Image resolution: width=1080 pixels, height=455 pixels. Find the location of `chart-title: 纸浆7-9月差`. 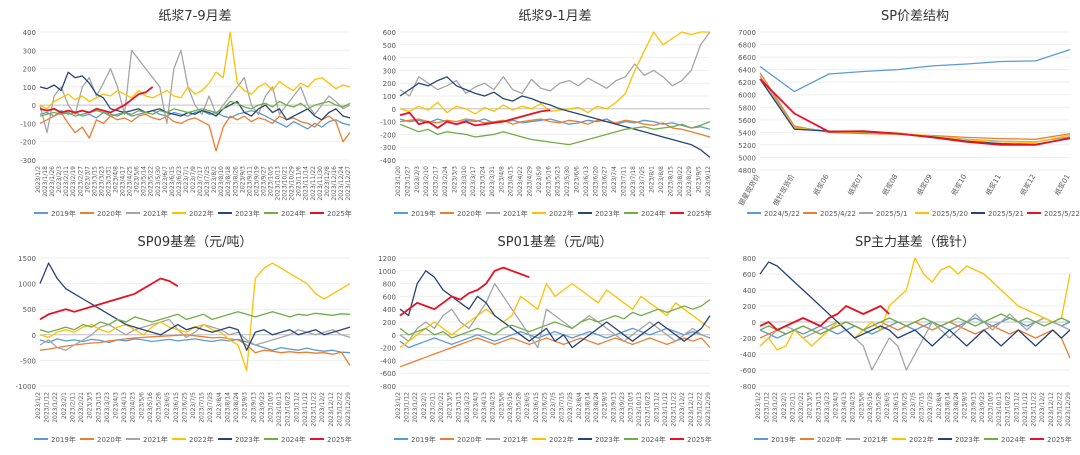

chart-title: 纸浆7-9月差 is located at coordinates (194, 16).